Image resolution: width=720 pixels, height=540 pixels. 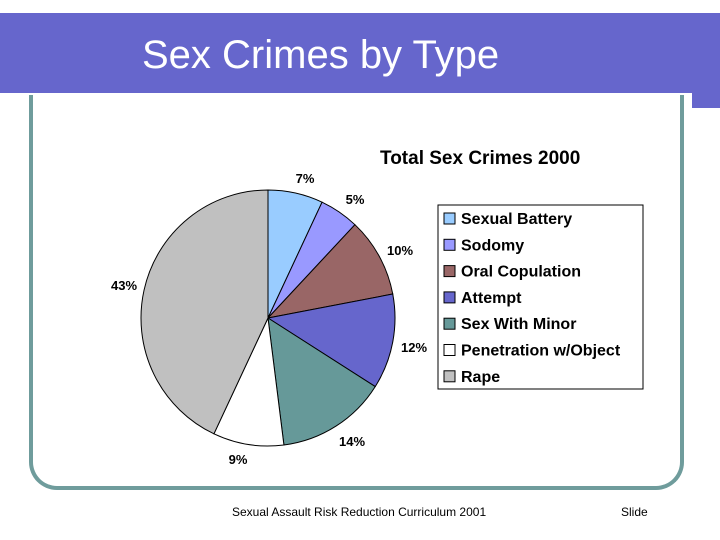 What do you see at coordinates (352, 441) in the screenshot?
I see `slice-label: 14%` at bounding box center [352, 441].